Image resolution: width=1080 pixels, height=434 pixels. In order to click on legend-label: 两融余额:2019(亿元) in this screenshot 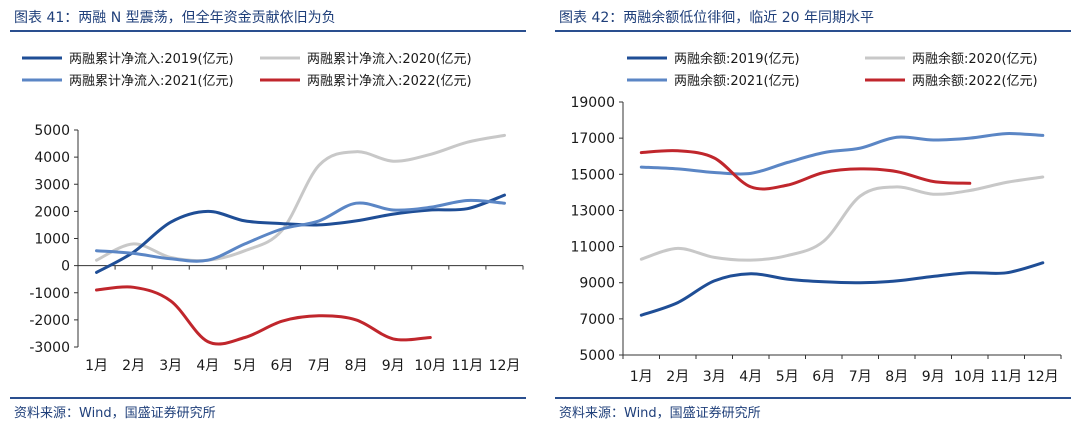, I will do `click(737, 59)`.